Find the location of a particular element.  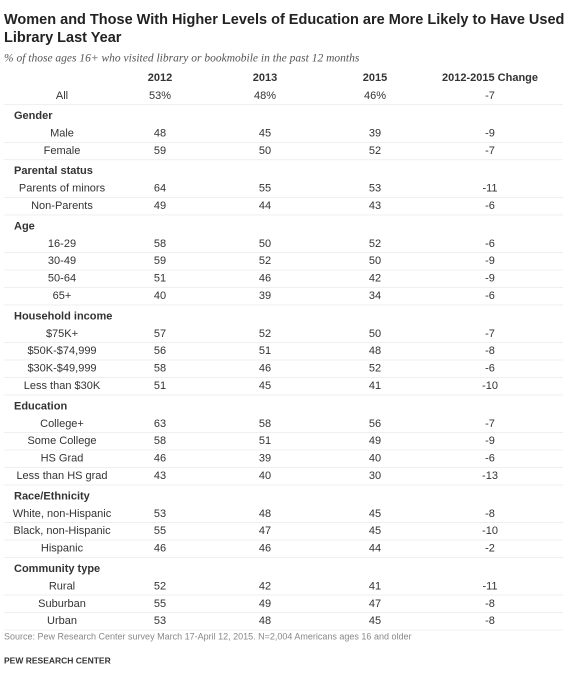

row-label: HS Grad is located at coordinates (62, 459).